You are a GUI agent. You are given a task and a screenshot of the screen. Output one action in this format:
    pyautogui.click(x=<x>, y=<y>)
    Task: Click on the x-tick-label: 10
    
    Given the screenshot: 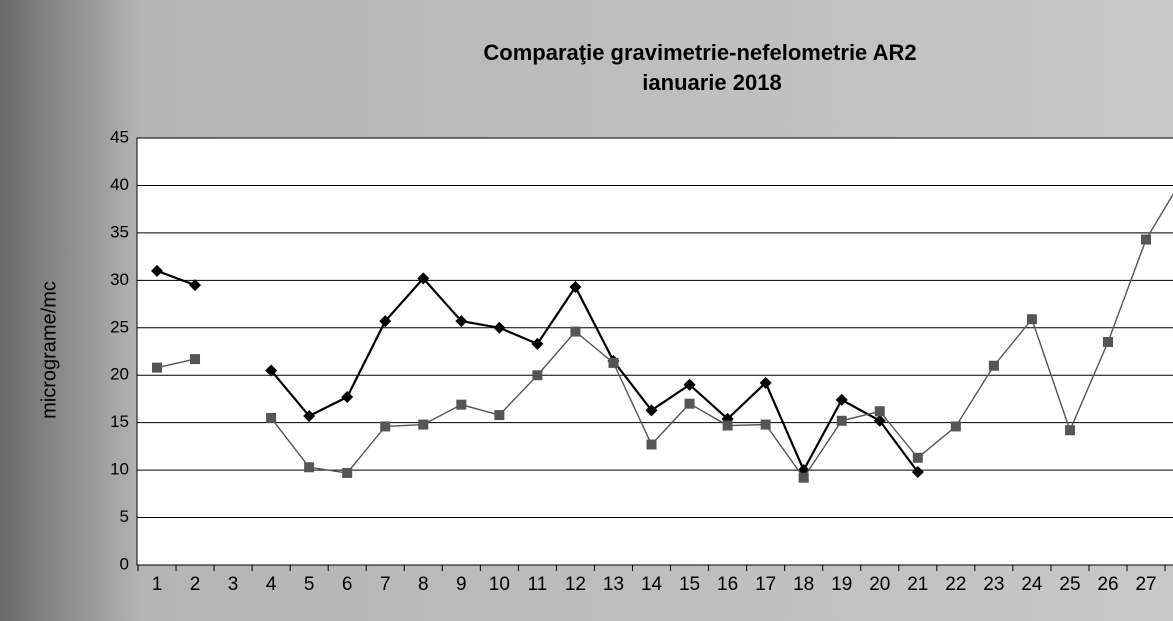 What is the action you would take?
    pyautogui.click(x=499, y=584)
    